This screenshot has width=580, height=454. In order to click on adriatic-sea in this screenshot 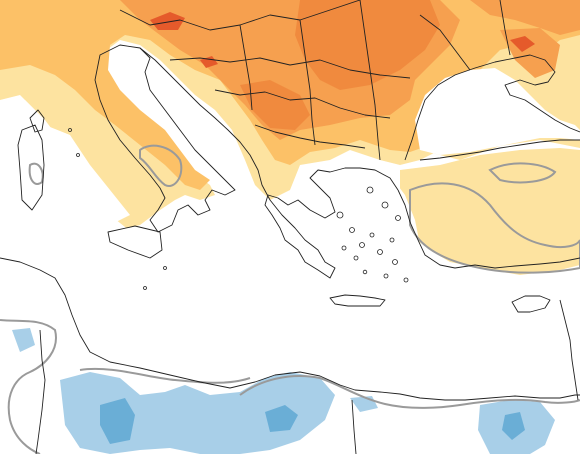, I will do `click(175, 110)`.